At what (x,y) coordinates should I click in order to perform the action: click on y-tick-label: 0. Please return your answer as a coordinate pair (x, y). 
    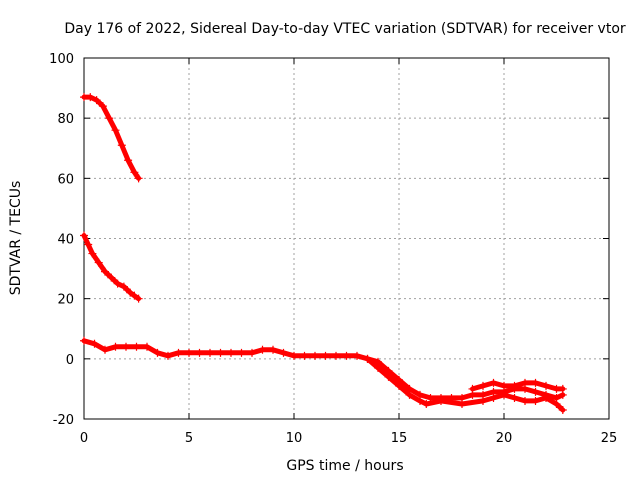
    Looking at the image, I should click on (70, 360).